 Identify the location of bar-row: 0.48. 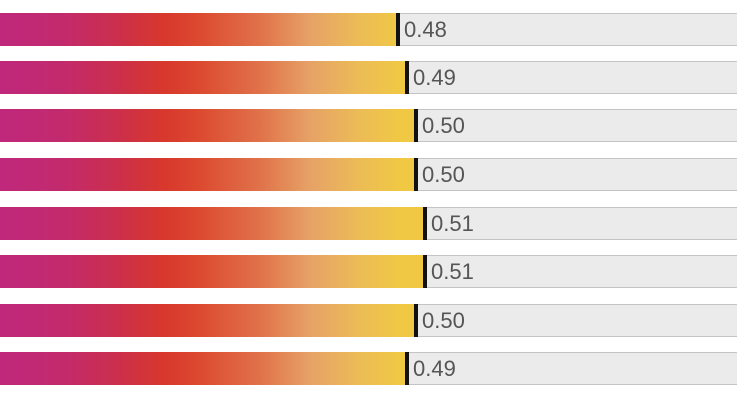
(368, 29).